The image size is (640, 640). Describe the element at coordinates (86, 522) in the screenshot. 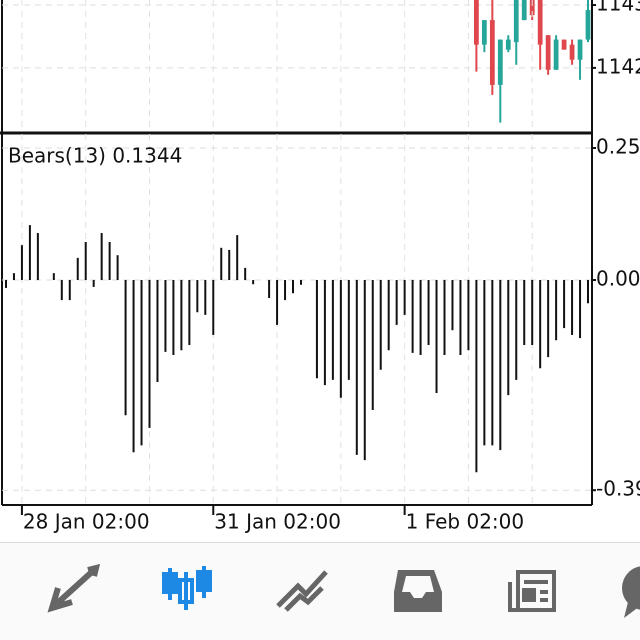

I see `x-tick-label: 28 Jan 02:00` at that location.